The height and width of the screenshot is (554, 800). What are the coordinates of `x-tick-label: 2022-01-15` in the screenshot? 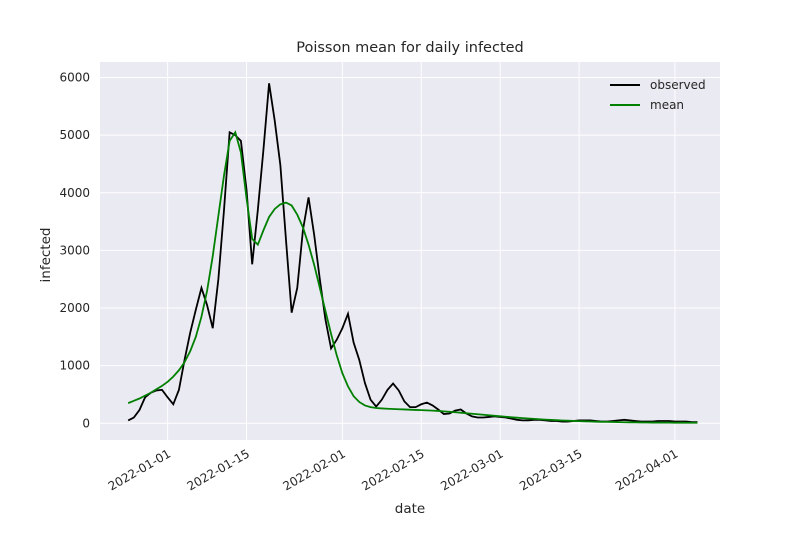 It's located at (218, 469).